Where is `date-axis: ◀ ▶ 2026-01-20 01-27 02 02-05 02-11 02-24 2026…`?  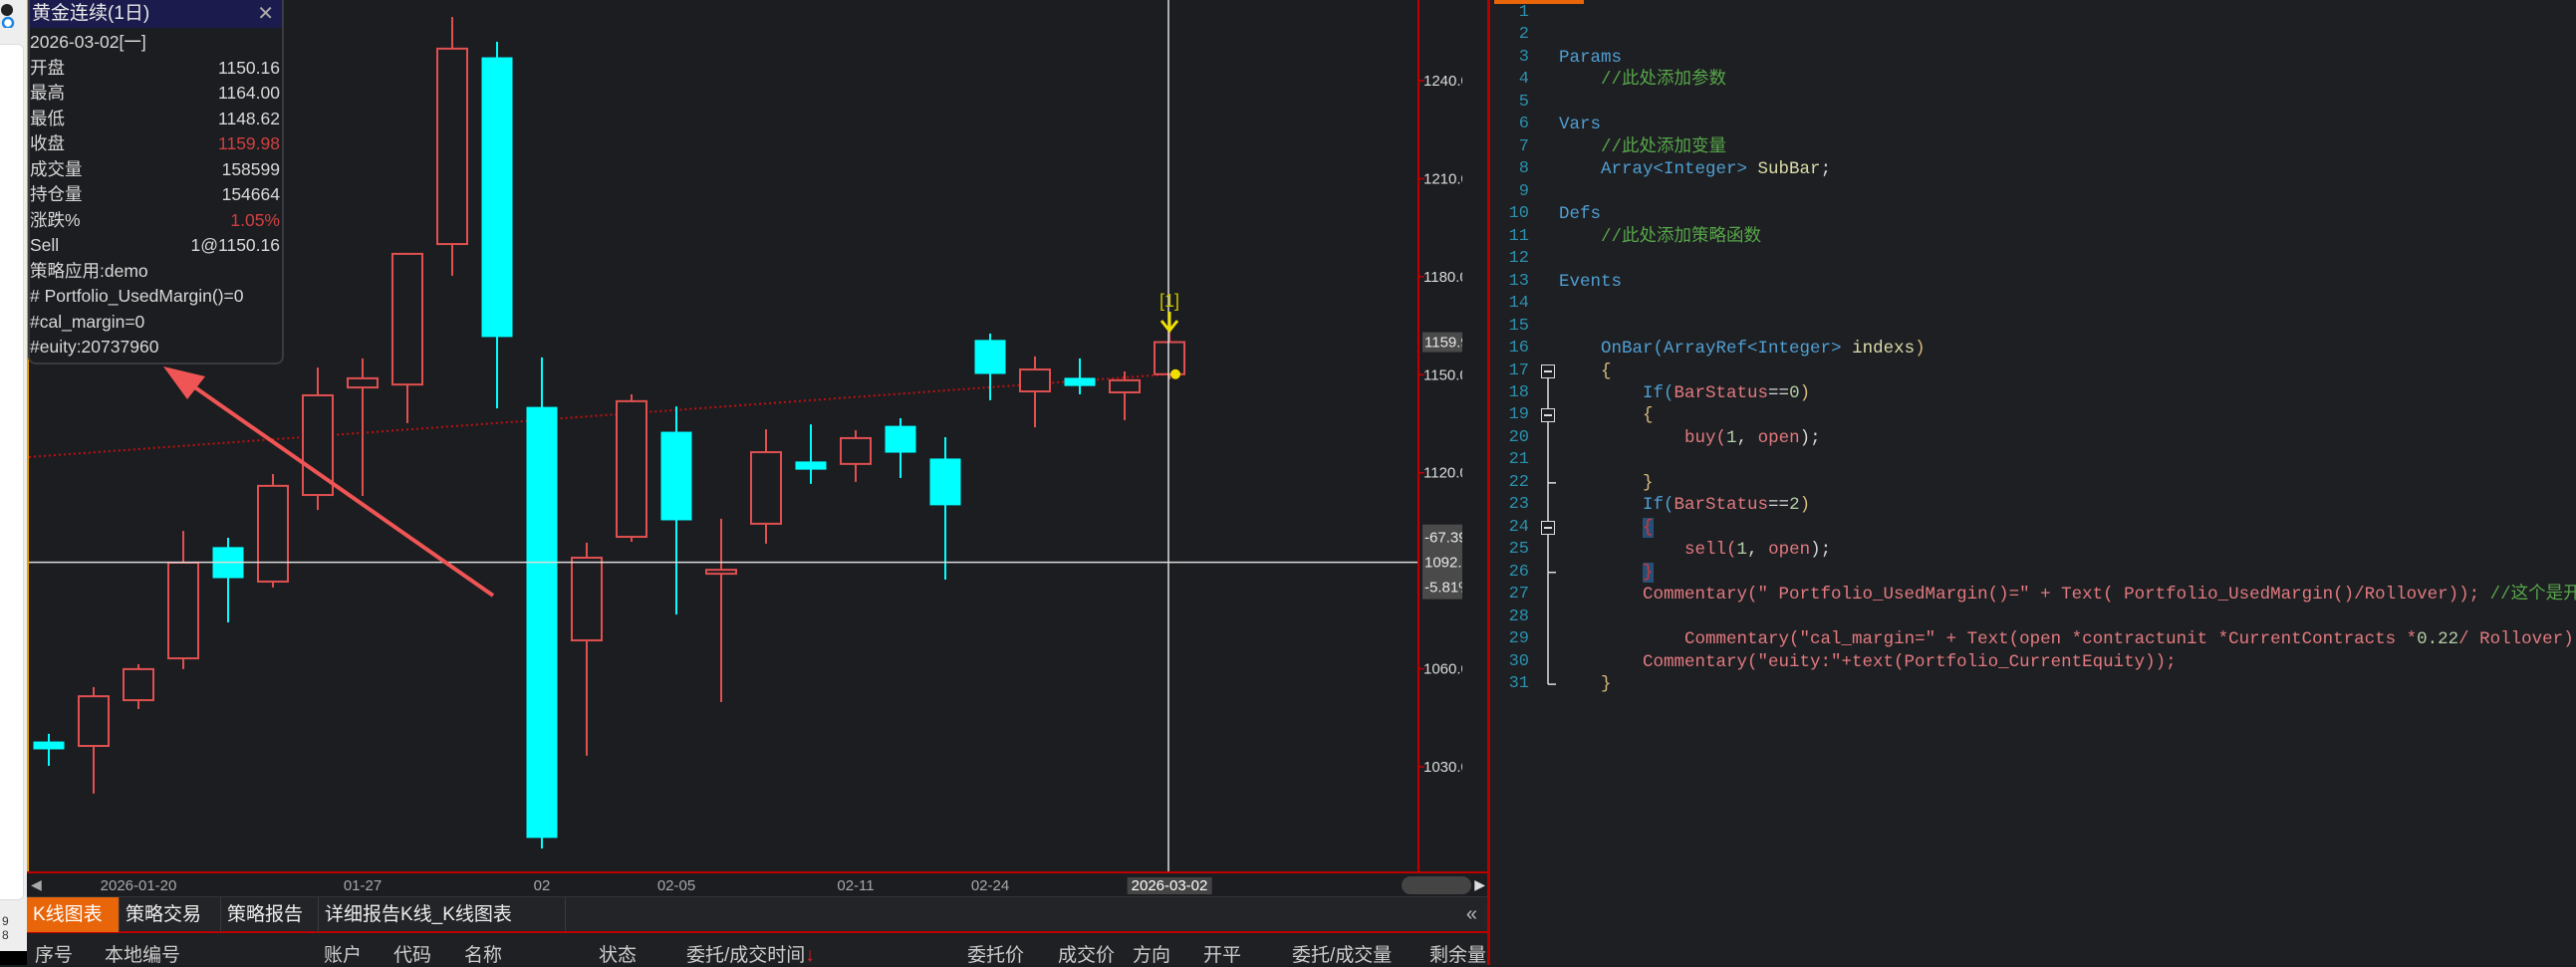 date-axis: ◀ ▶ 2026-01-20 01-27 02 02-05 02-11 02-24 2026… is located at coordinates (758, 883).